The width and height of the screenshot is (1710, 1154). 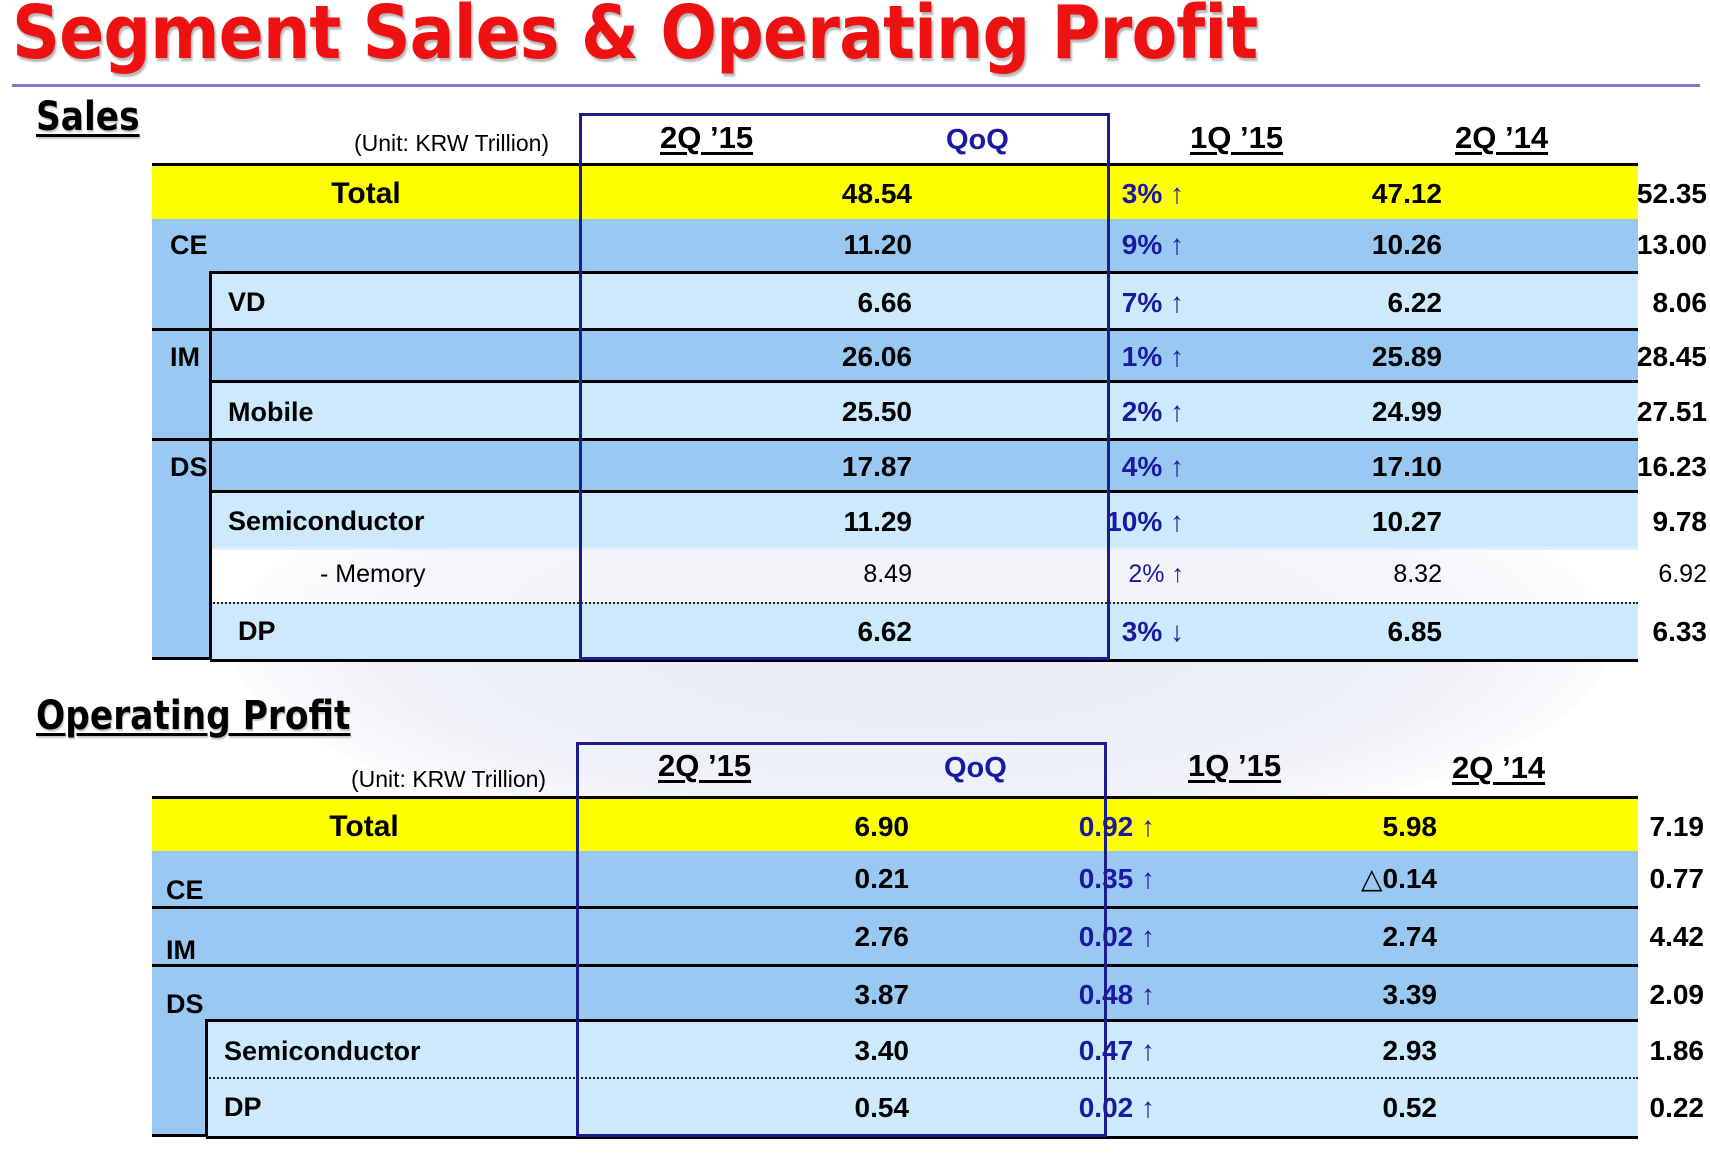 What do you see at coordinates (1410, 1050) in the screenshot?
I see `op-semiconductor-1q15: 2.93` at bounding box center [1410, 1050].